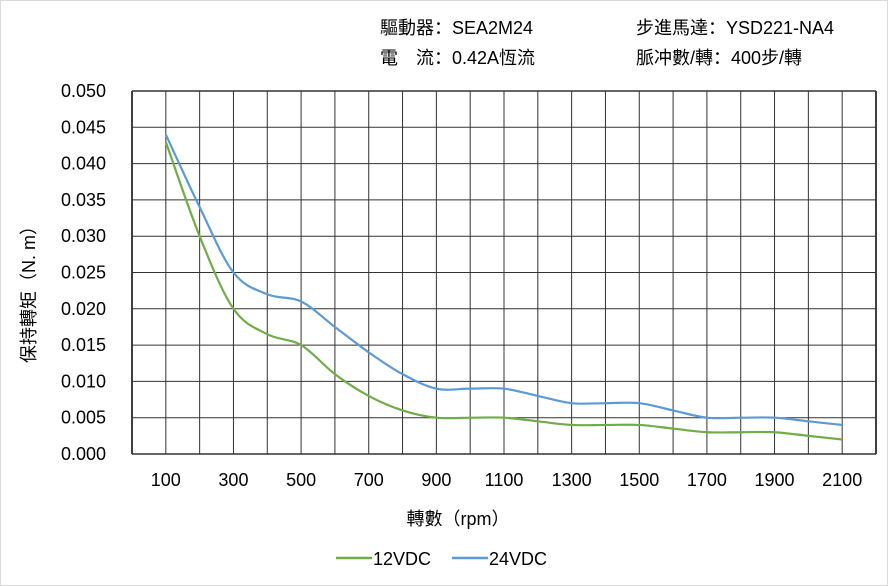  I want to click on x-tick-label: 1100, so click(504, 480).